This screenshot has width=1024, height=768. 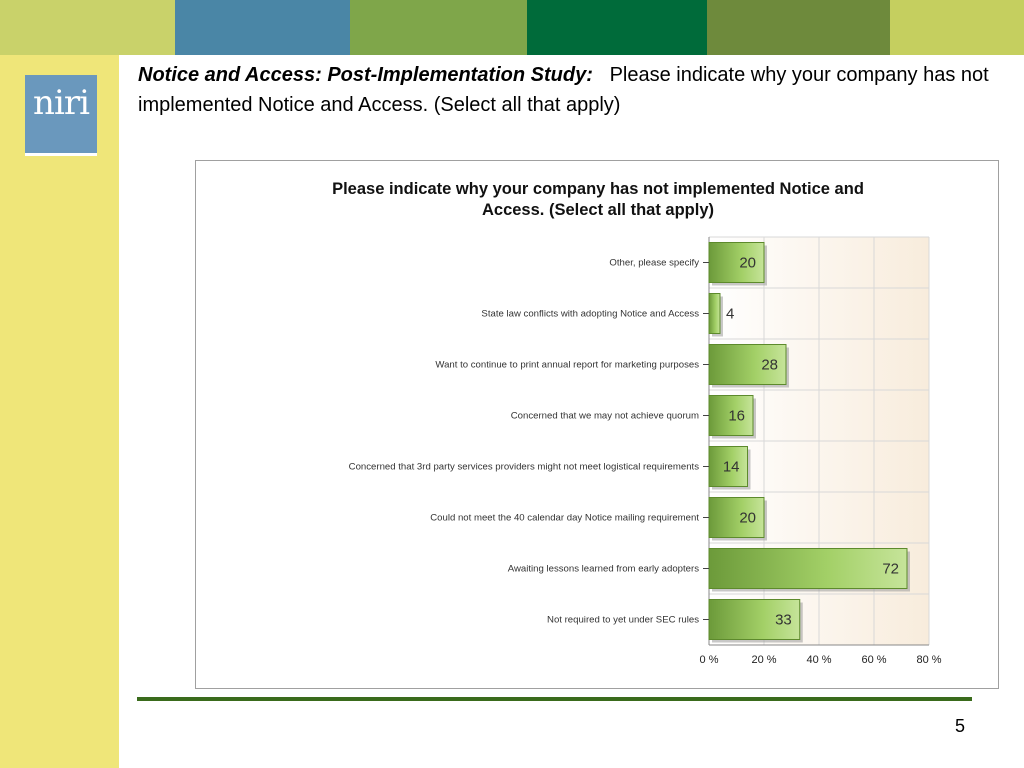 What do you see at coordinates (873, 660) in the screenshot?
I see `x-tick-label: 60 %` at bounding box center [873, 660].